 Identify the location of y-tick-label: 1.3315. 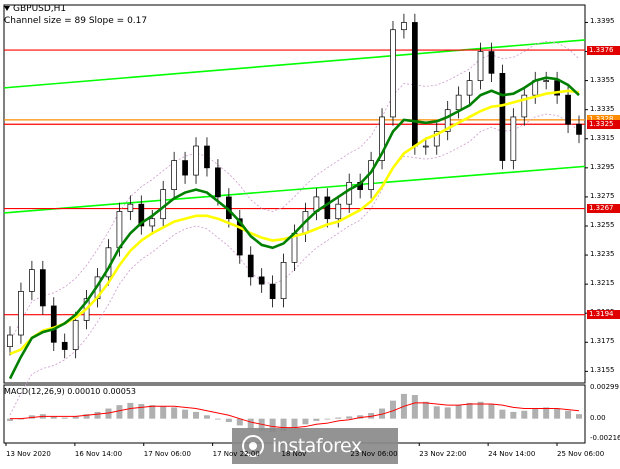
(602, 137).